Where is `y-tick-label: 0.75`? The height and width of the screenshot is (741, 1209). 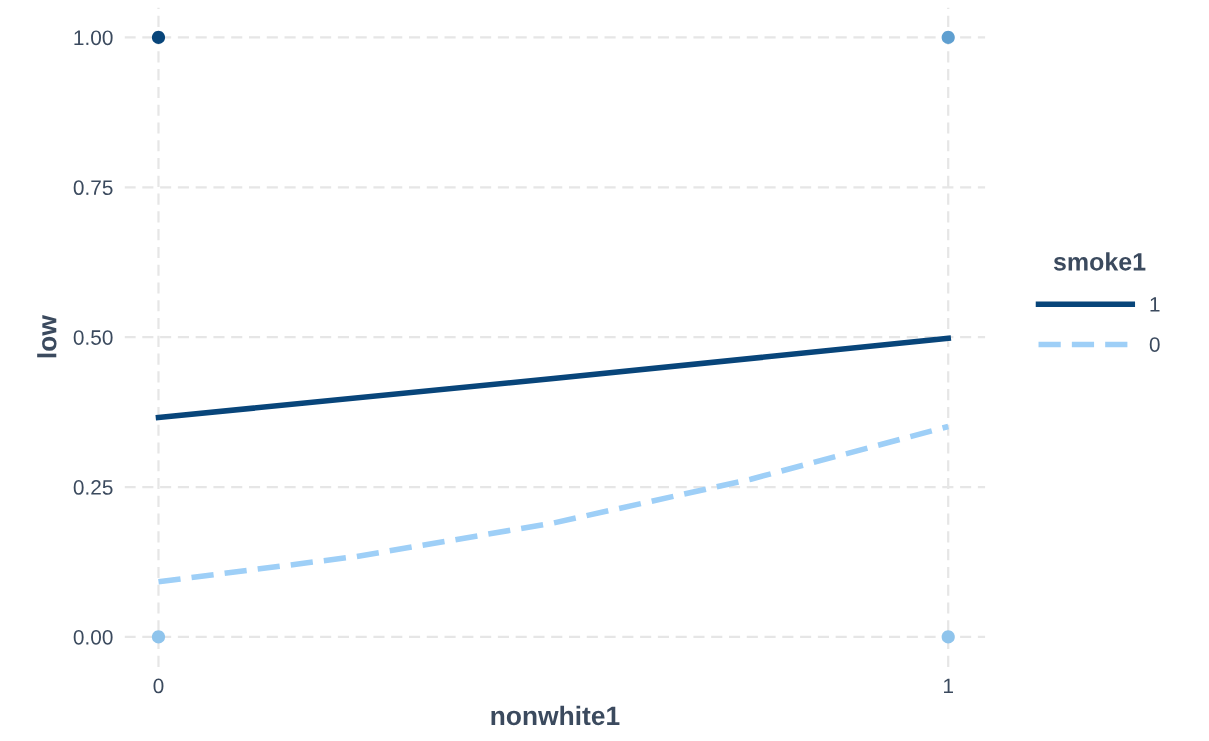
y-tick-label: 0.75 is located at coordinates (93, 188).